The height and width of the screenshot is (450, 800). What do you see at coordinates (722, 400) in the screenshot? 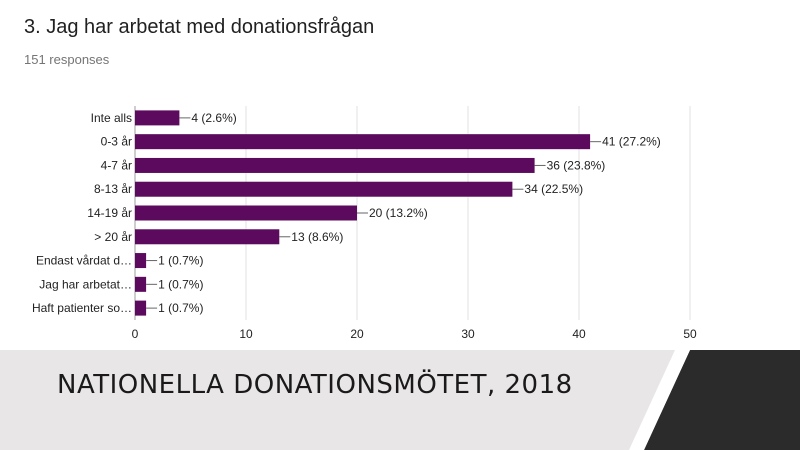
I see `dark-corner-shape` at bounding box center [722, 400].